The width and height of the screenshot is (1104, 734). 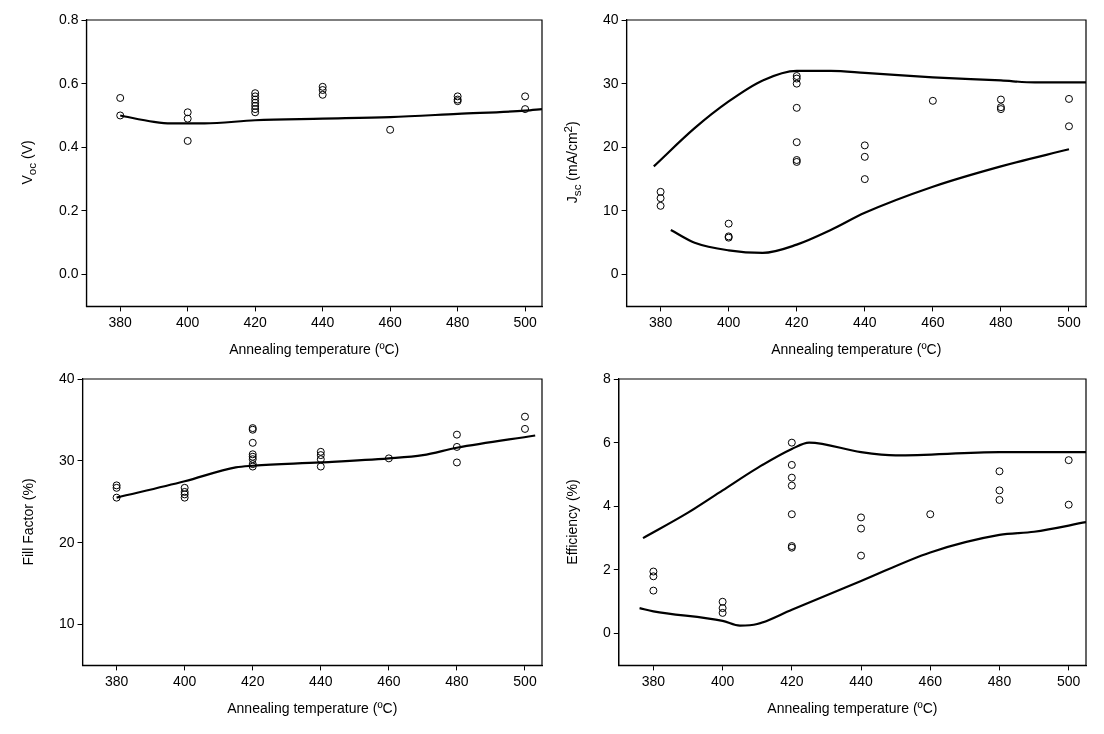 I want to click on line-series, so click(x=870, y=201).